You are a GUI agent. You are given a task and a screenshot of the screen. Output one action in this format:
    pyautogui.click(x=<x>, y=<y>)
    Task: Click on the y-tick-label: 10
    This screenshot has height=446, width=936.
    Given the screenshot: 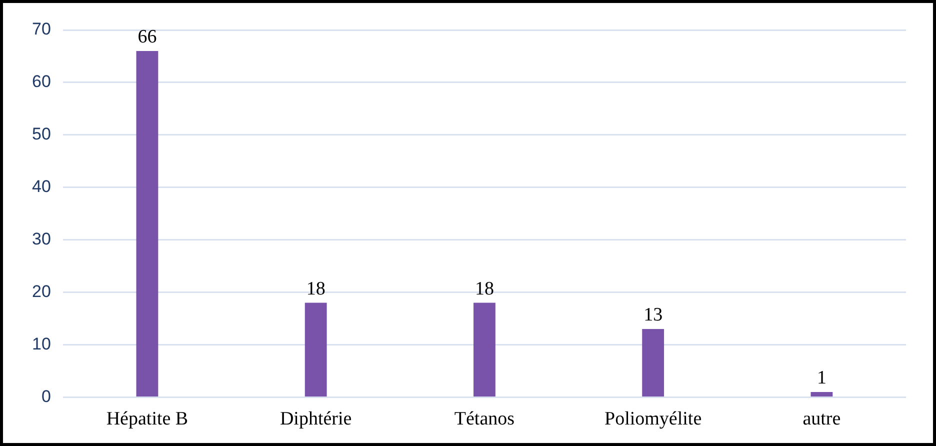 What is the action you would take?
    pyautogui.click(x=41, y=344)
    